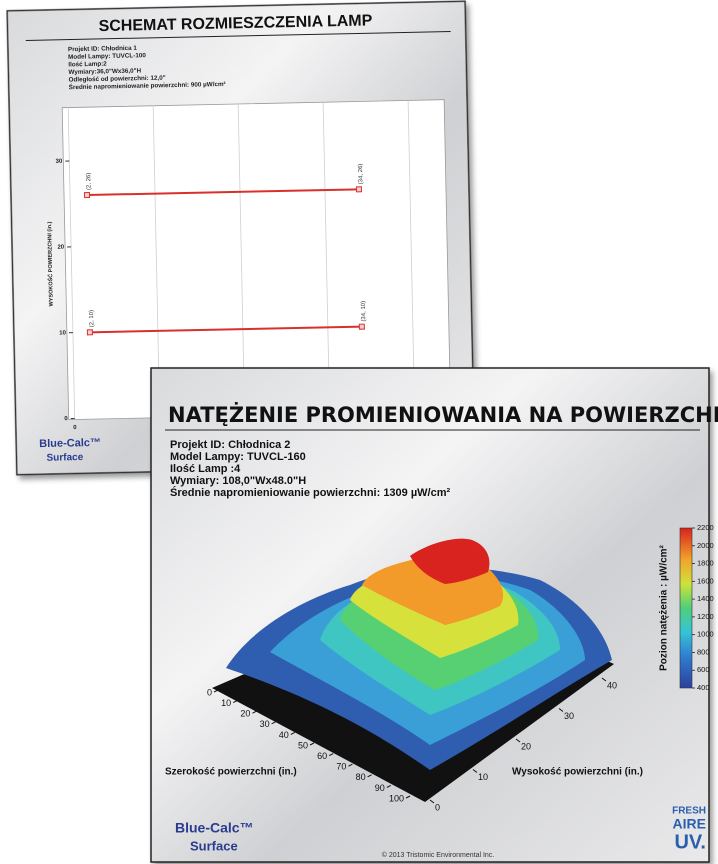 The image size is (718, 864). Describe the element at coordinates (230, 445) in the screenshot. I see `info-line: Projekt ID: Chłodnica 2` at that location.